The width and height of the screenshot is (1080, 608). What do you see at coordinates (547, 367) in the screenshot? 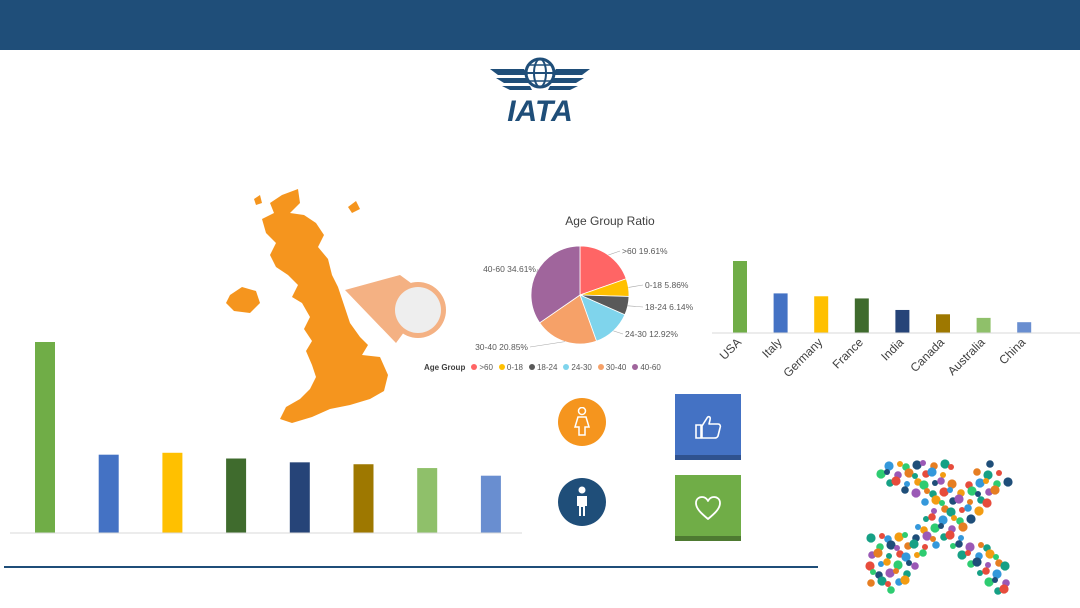
I see `pie-legend-label: 18-24` at bounding box center [547, 367].